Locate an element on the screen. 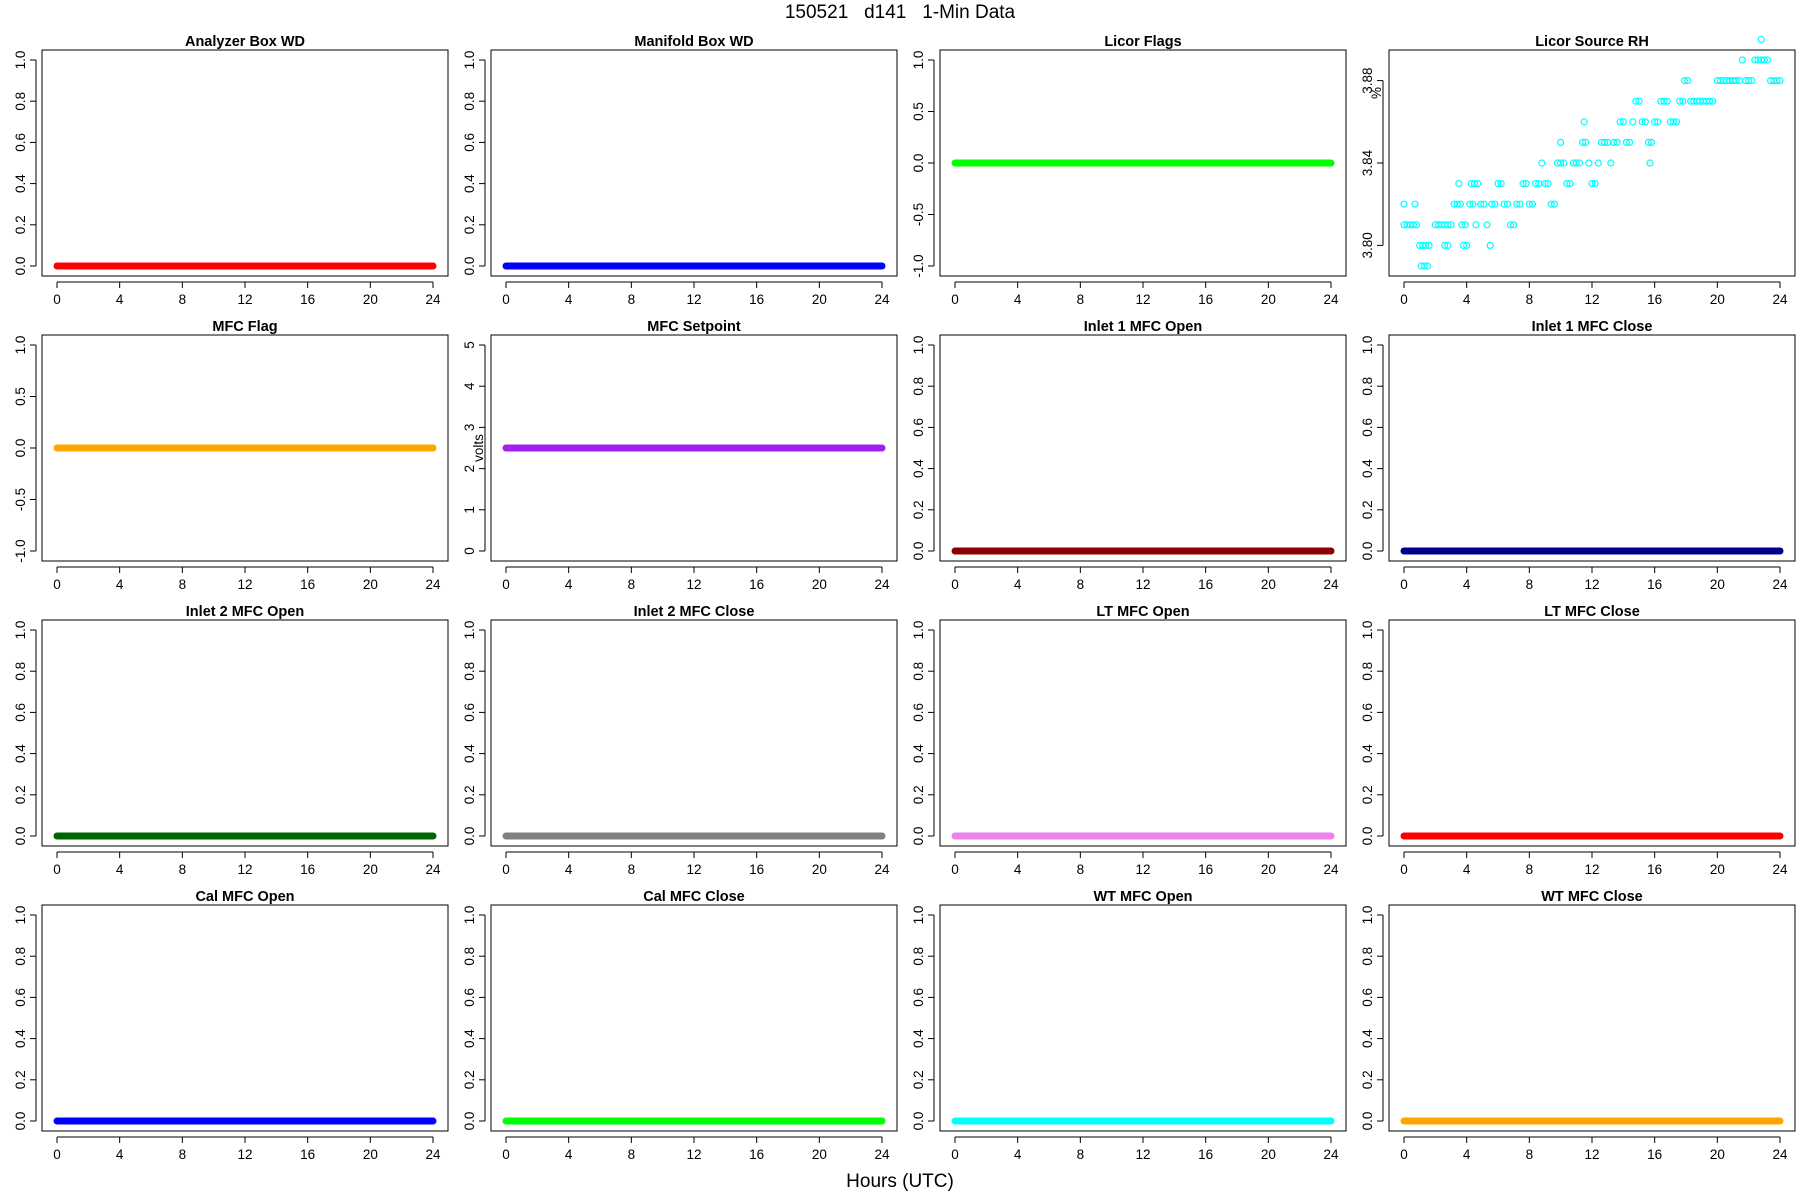 This screenshot has height=1200, width=1800. panel-title: Inlet 1 MFC Close is located at coordinates (1592, 327).